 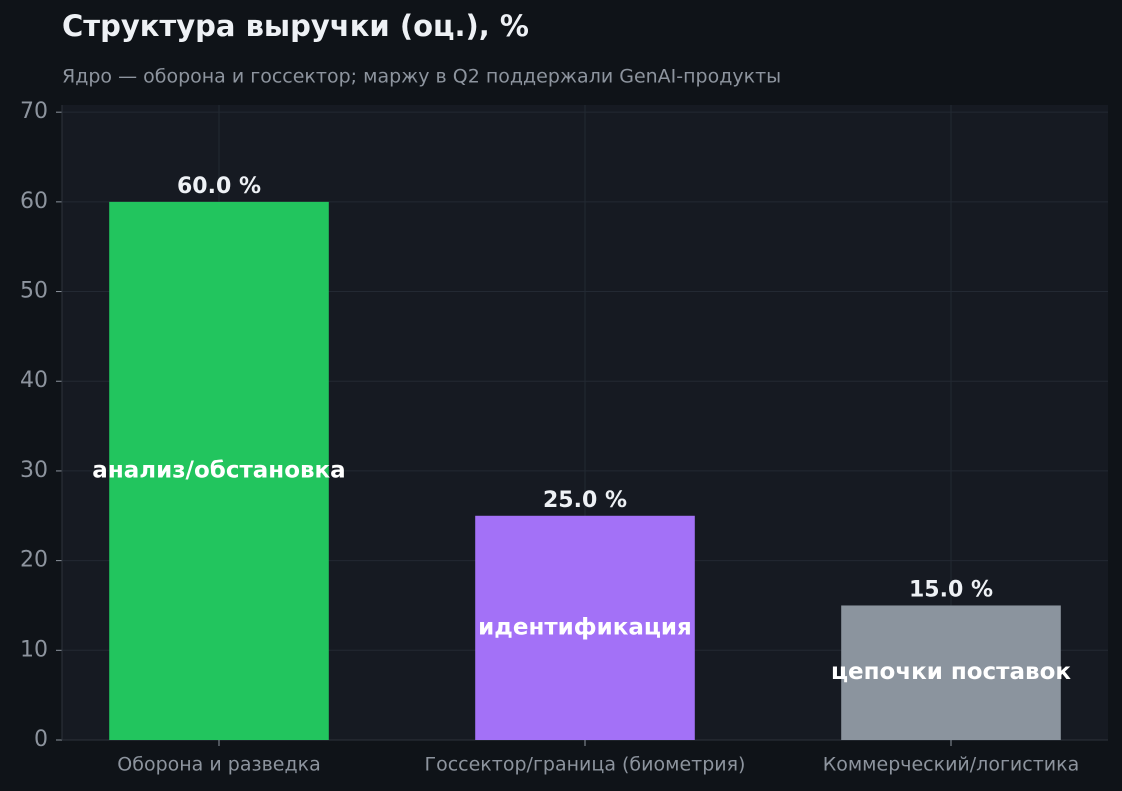 I want to click on bar-label: анализ/обстановка, so click(x=218, y=470).